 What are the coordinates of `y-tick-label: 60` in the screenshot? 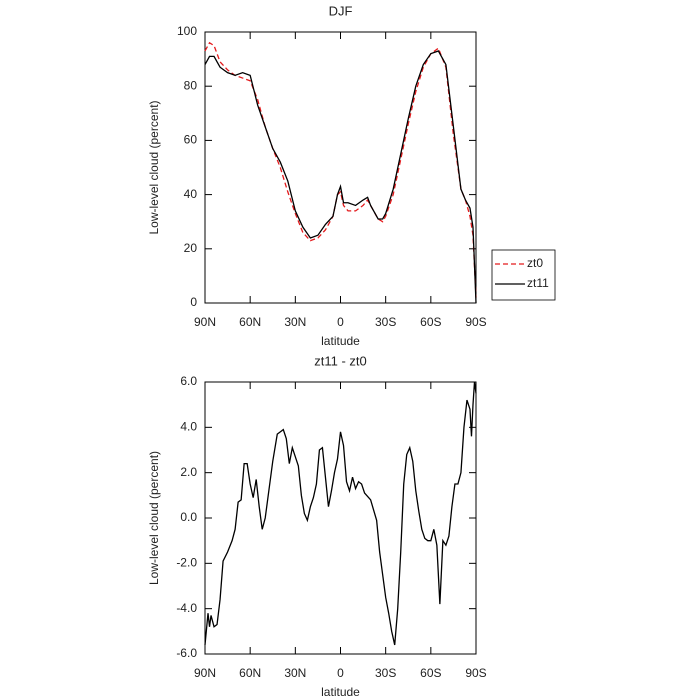 It's located at (191, 140).